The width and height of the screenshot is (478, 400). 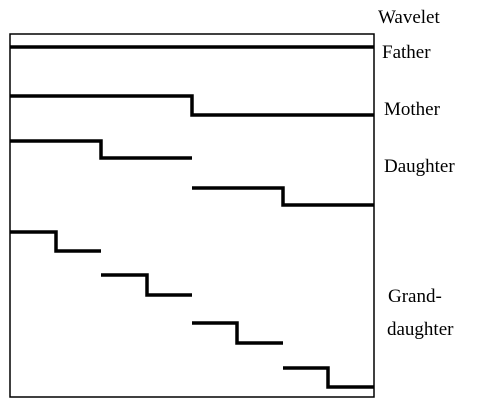 I want to click on daughter-label: Daughter, so click(x=419, y=166).